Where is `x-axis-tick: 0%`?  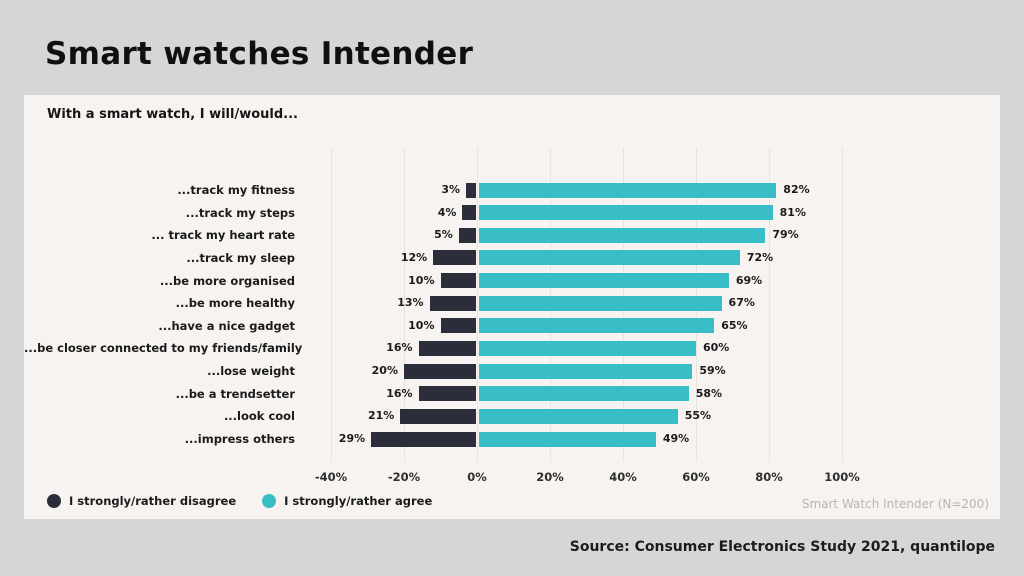
x-axis-tick: 0% is located at coordinates (477, 477).